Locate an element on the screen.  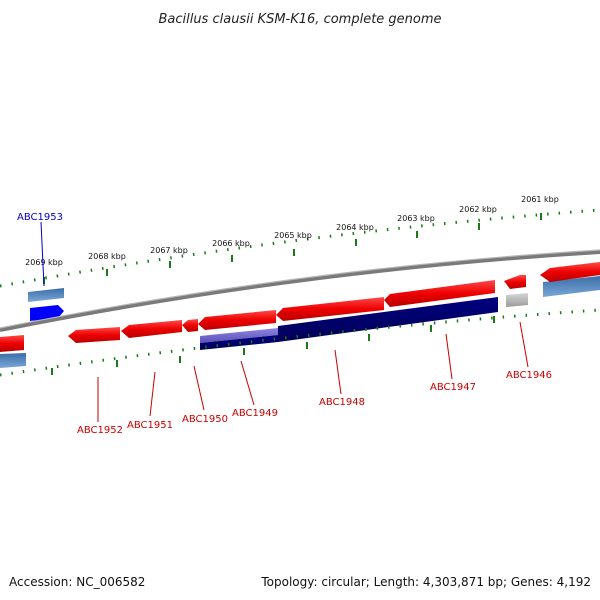
upper-reverse-genes is located at coordinates (314, 289).